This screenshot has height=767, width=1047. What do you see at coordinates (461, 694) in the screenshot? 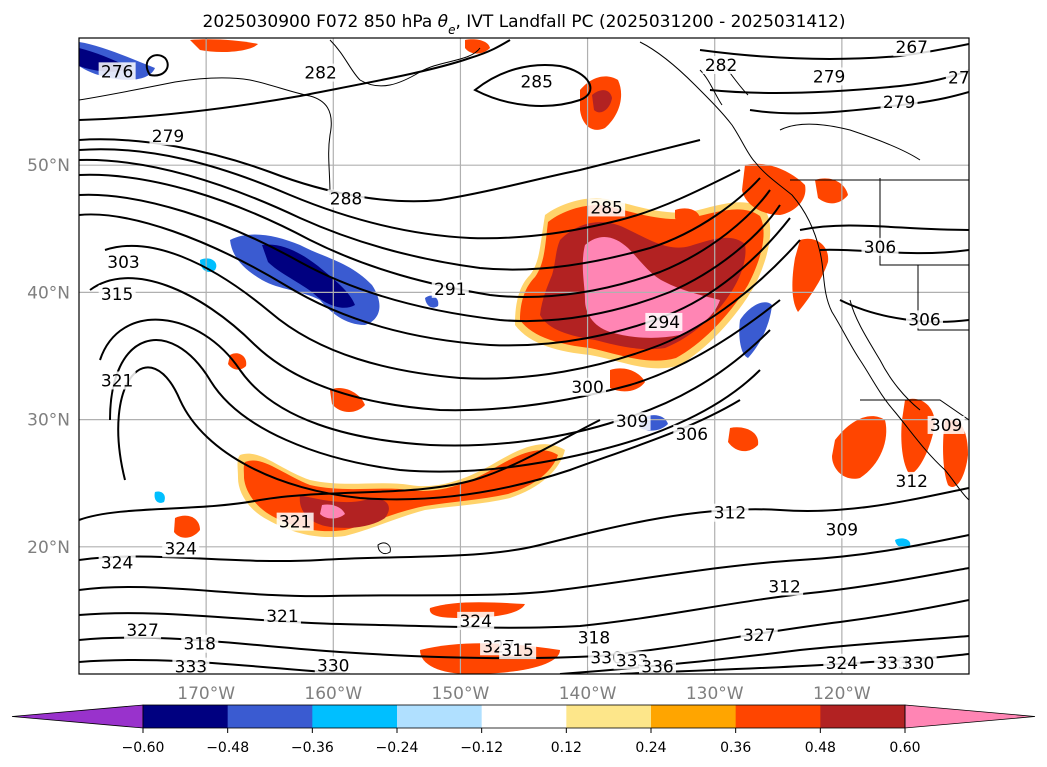
I see `lon-tick-label: 150°W` at bounding box center [461, 694].